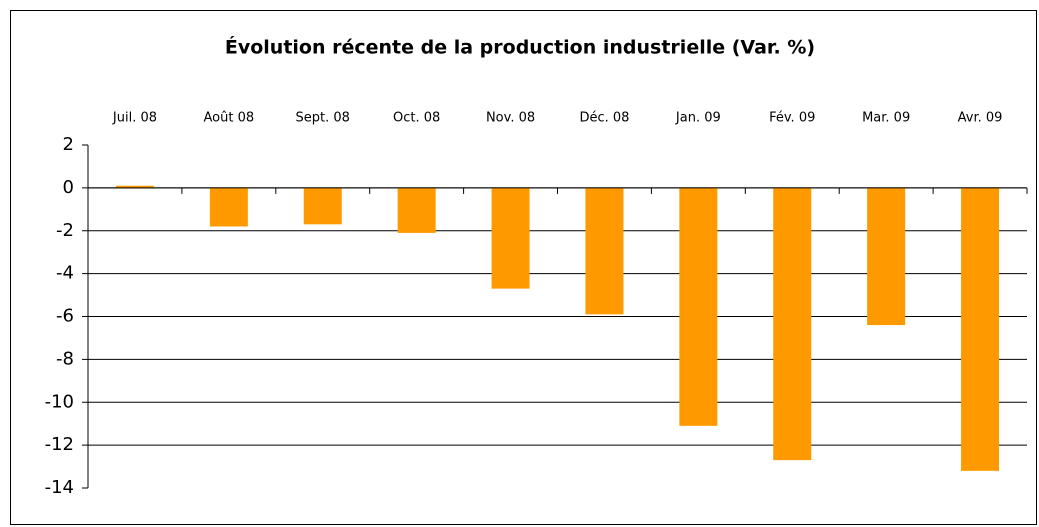 The image size is (1039, 527). Describe the element at coordinates (59, 401) in the screenshot. I see `y-tick-label: -10` at that location.